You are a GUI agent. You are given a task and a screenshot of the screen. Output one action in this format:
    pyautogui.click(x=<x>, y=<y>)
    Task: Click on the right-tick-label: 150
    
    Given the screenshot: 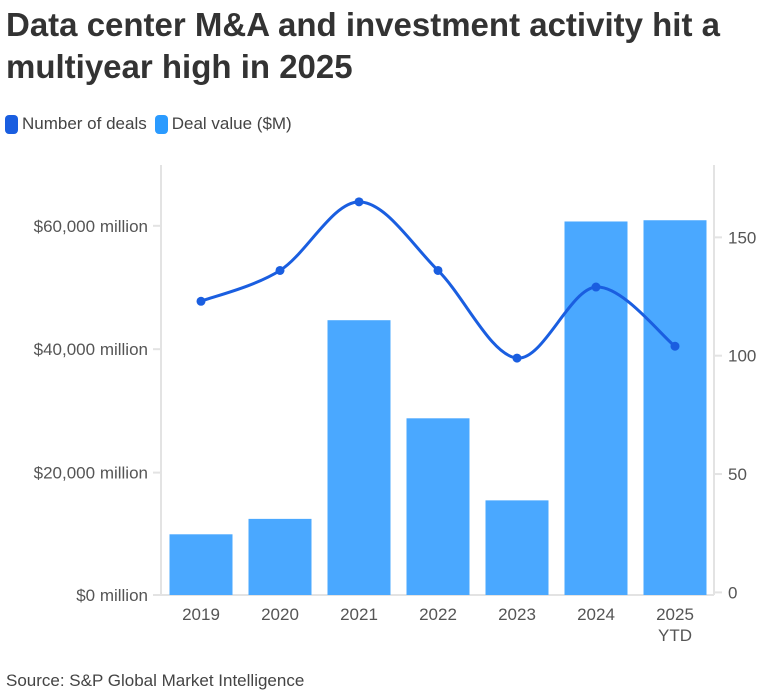 What is the action you would take?
    pyautogui.click(x=742, y=237)
    